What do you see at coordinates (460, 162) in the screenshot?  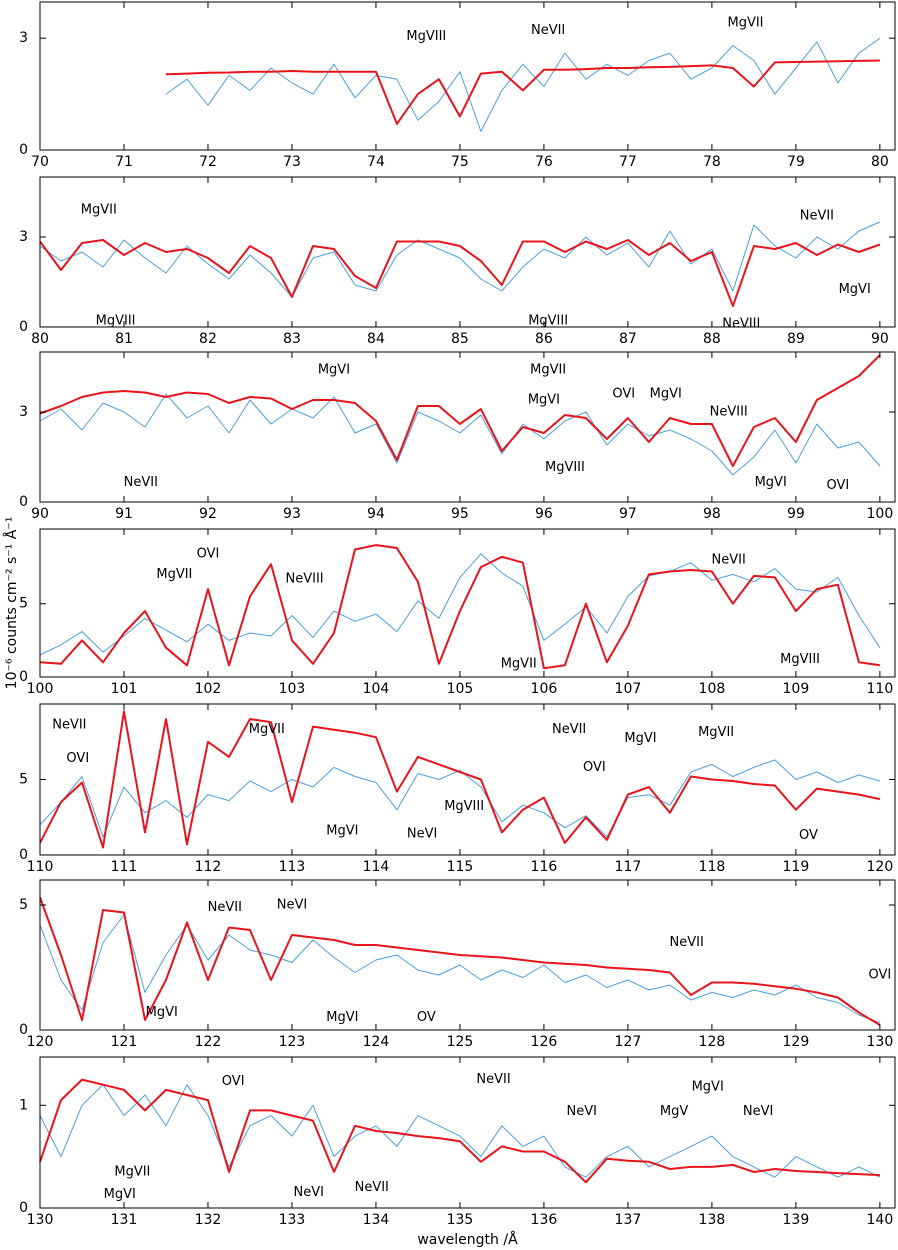 I see `x-tick-label: 75` at bounding box center [460, 162].